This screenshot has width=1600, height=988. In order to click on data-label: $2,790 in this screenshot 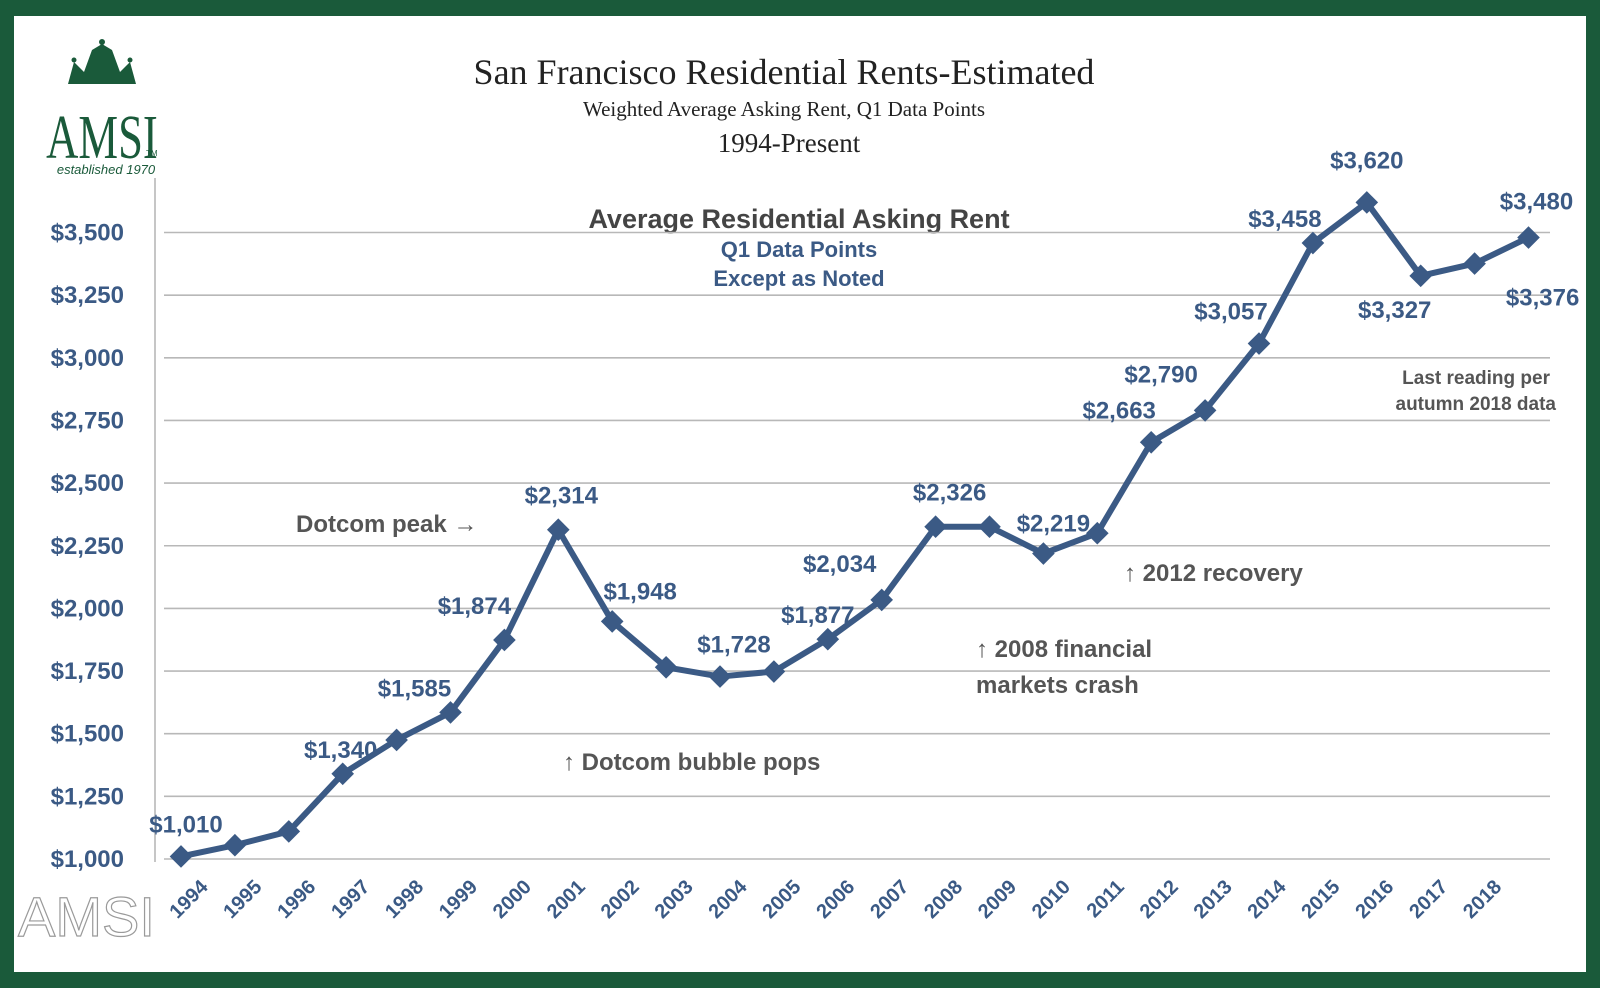, I will do `click(1160, 374)`.